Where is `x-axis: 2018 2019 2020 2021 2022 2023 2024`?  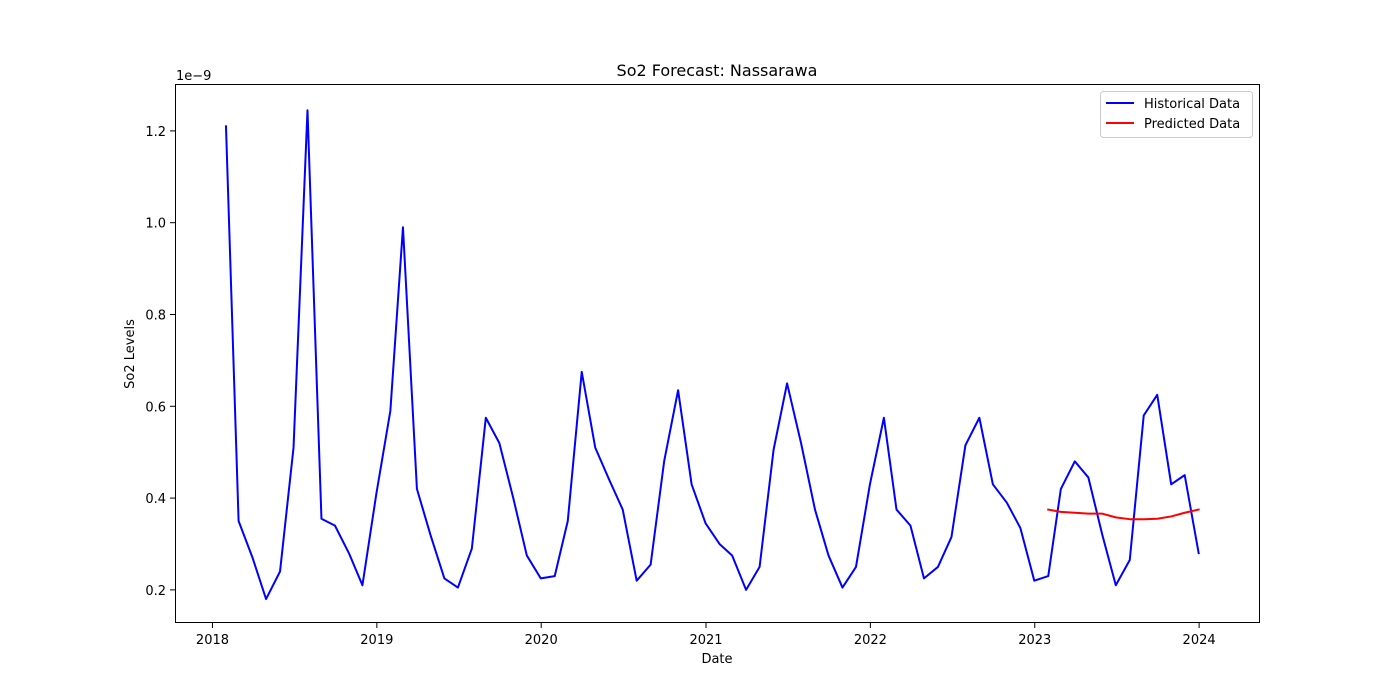
x-axis: 2018 2019 2020 2021 2022 2023 2024 is located at coordinates (706, 635).